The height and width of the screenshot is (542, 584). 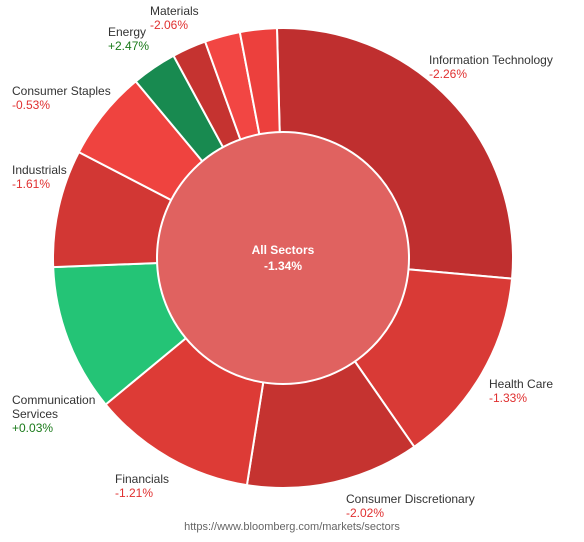 What do you see at coordinates (491, 60) in the screenshot?
I see `label-information-technology: Information Technology` at bounding box center [491, 60].